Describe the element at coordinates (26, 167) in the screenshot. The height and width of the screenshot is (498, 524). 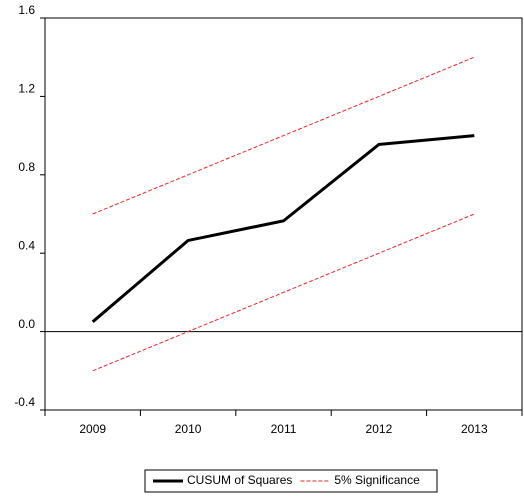
I see `y-tick-label: 0.8` at that location.